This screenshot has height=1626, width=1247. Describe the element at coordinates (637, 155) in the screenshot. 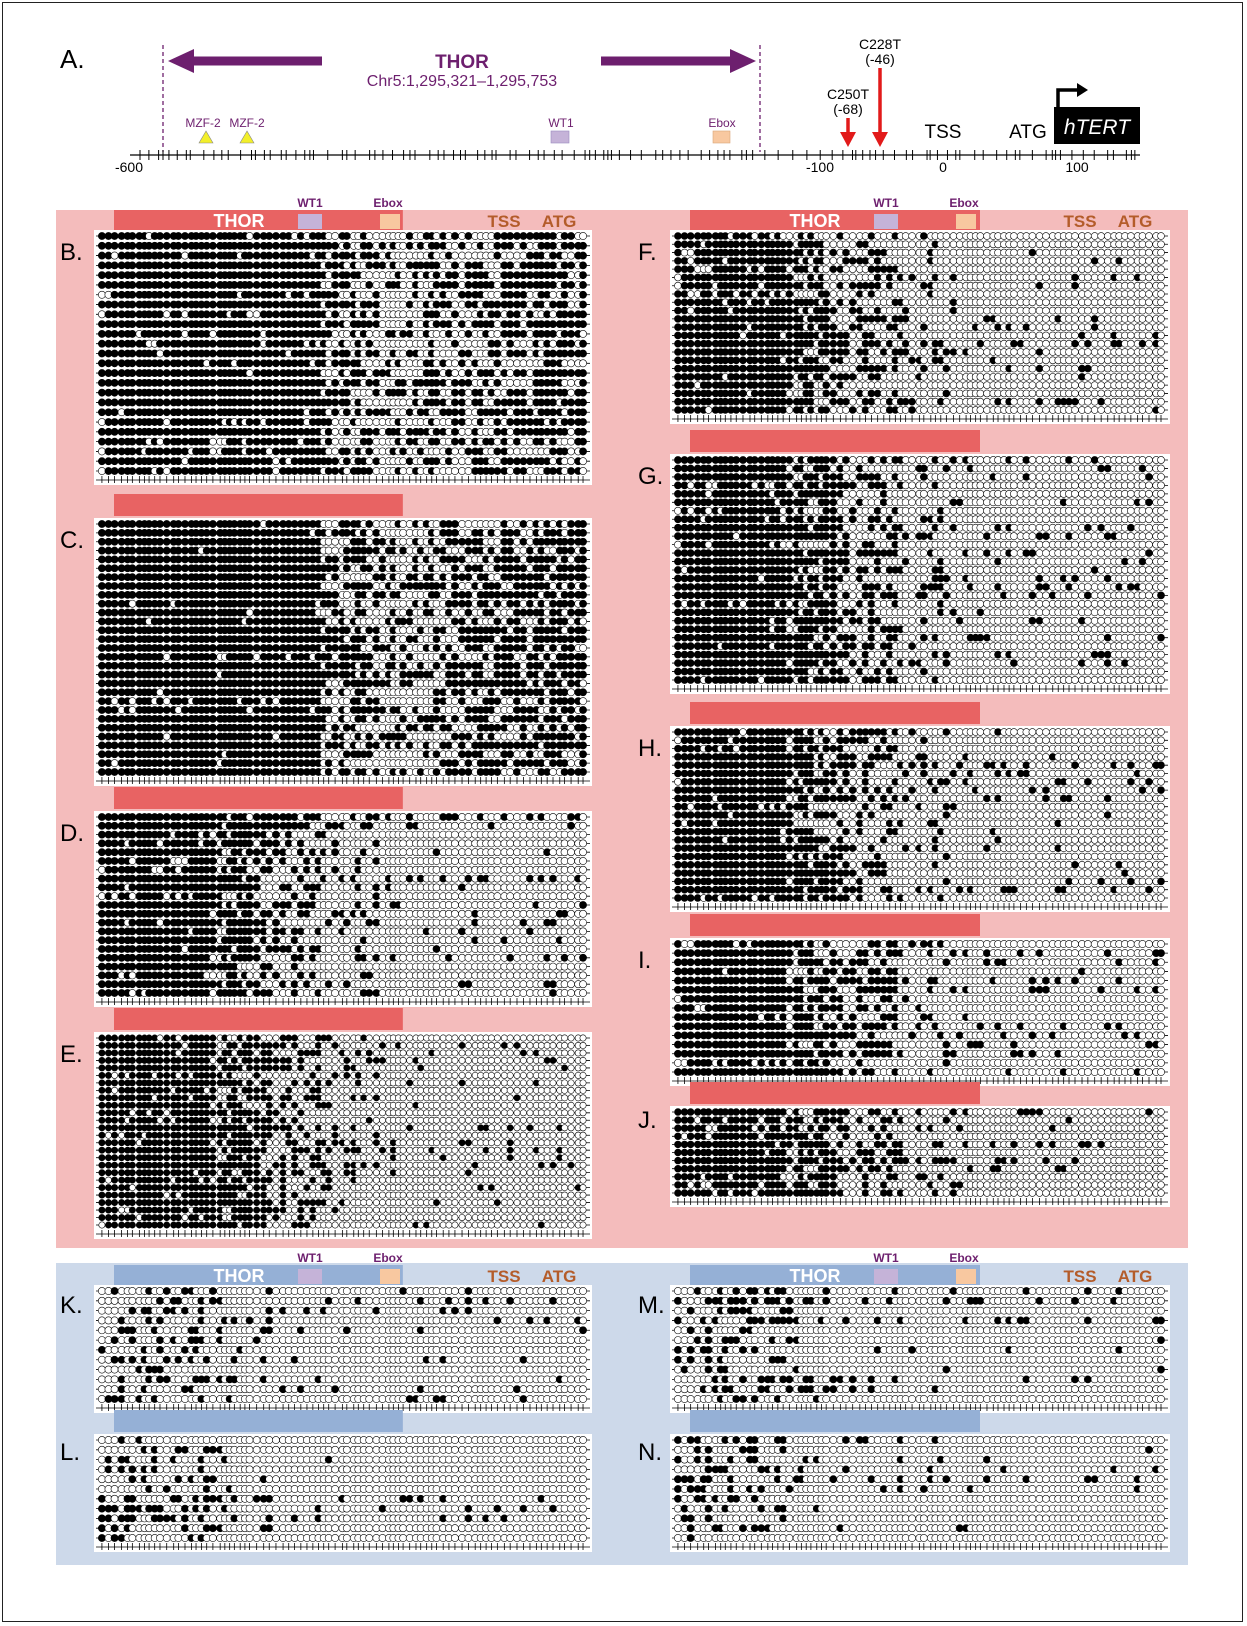

I see `top-axis-cpg-ticks` at that location.